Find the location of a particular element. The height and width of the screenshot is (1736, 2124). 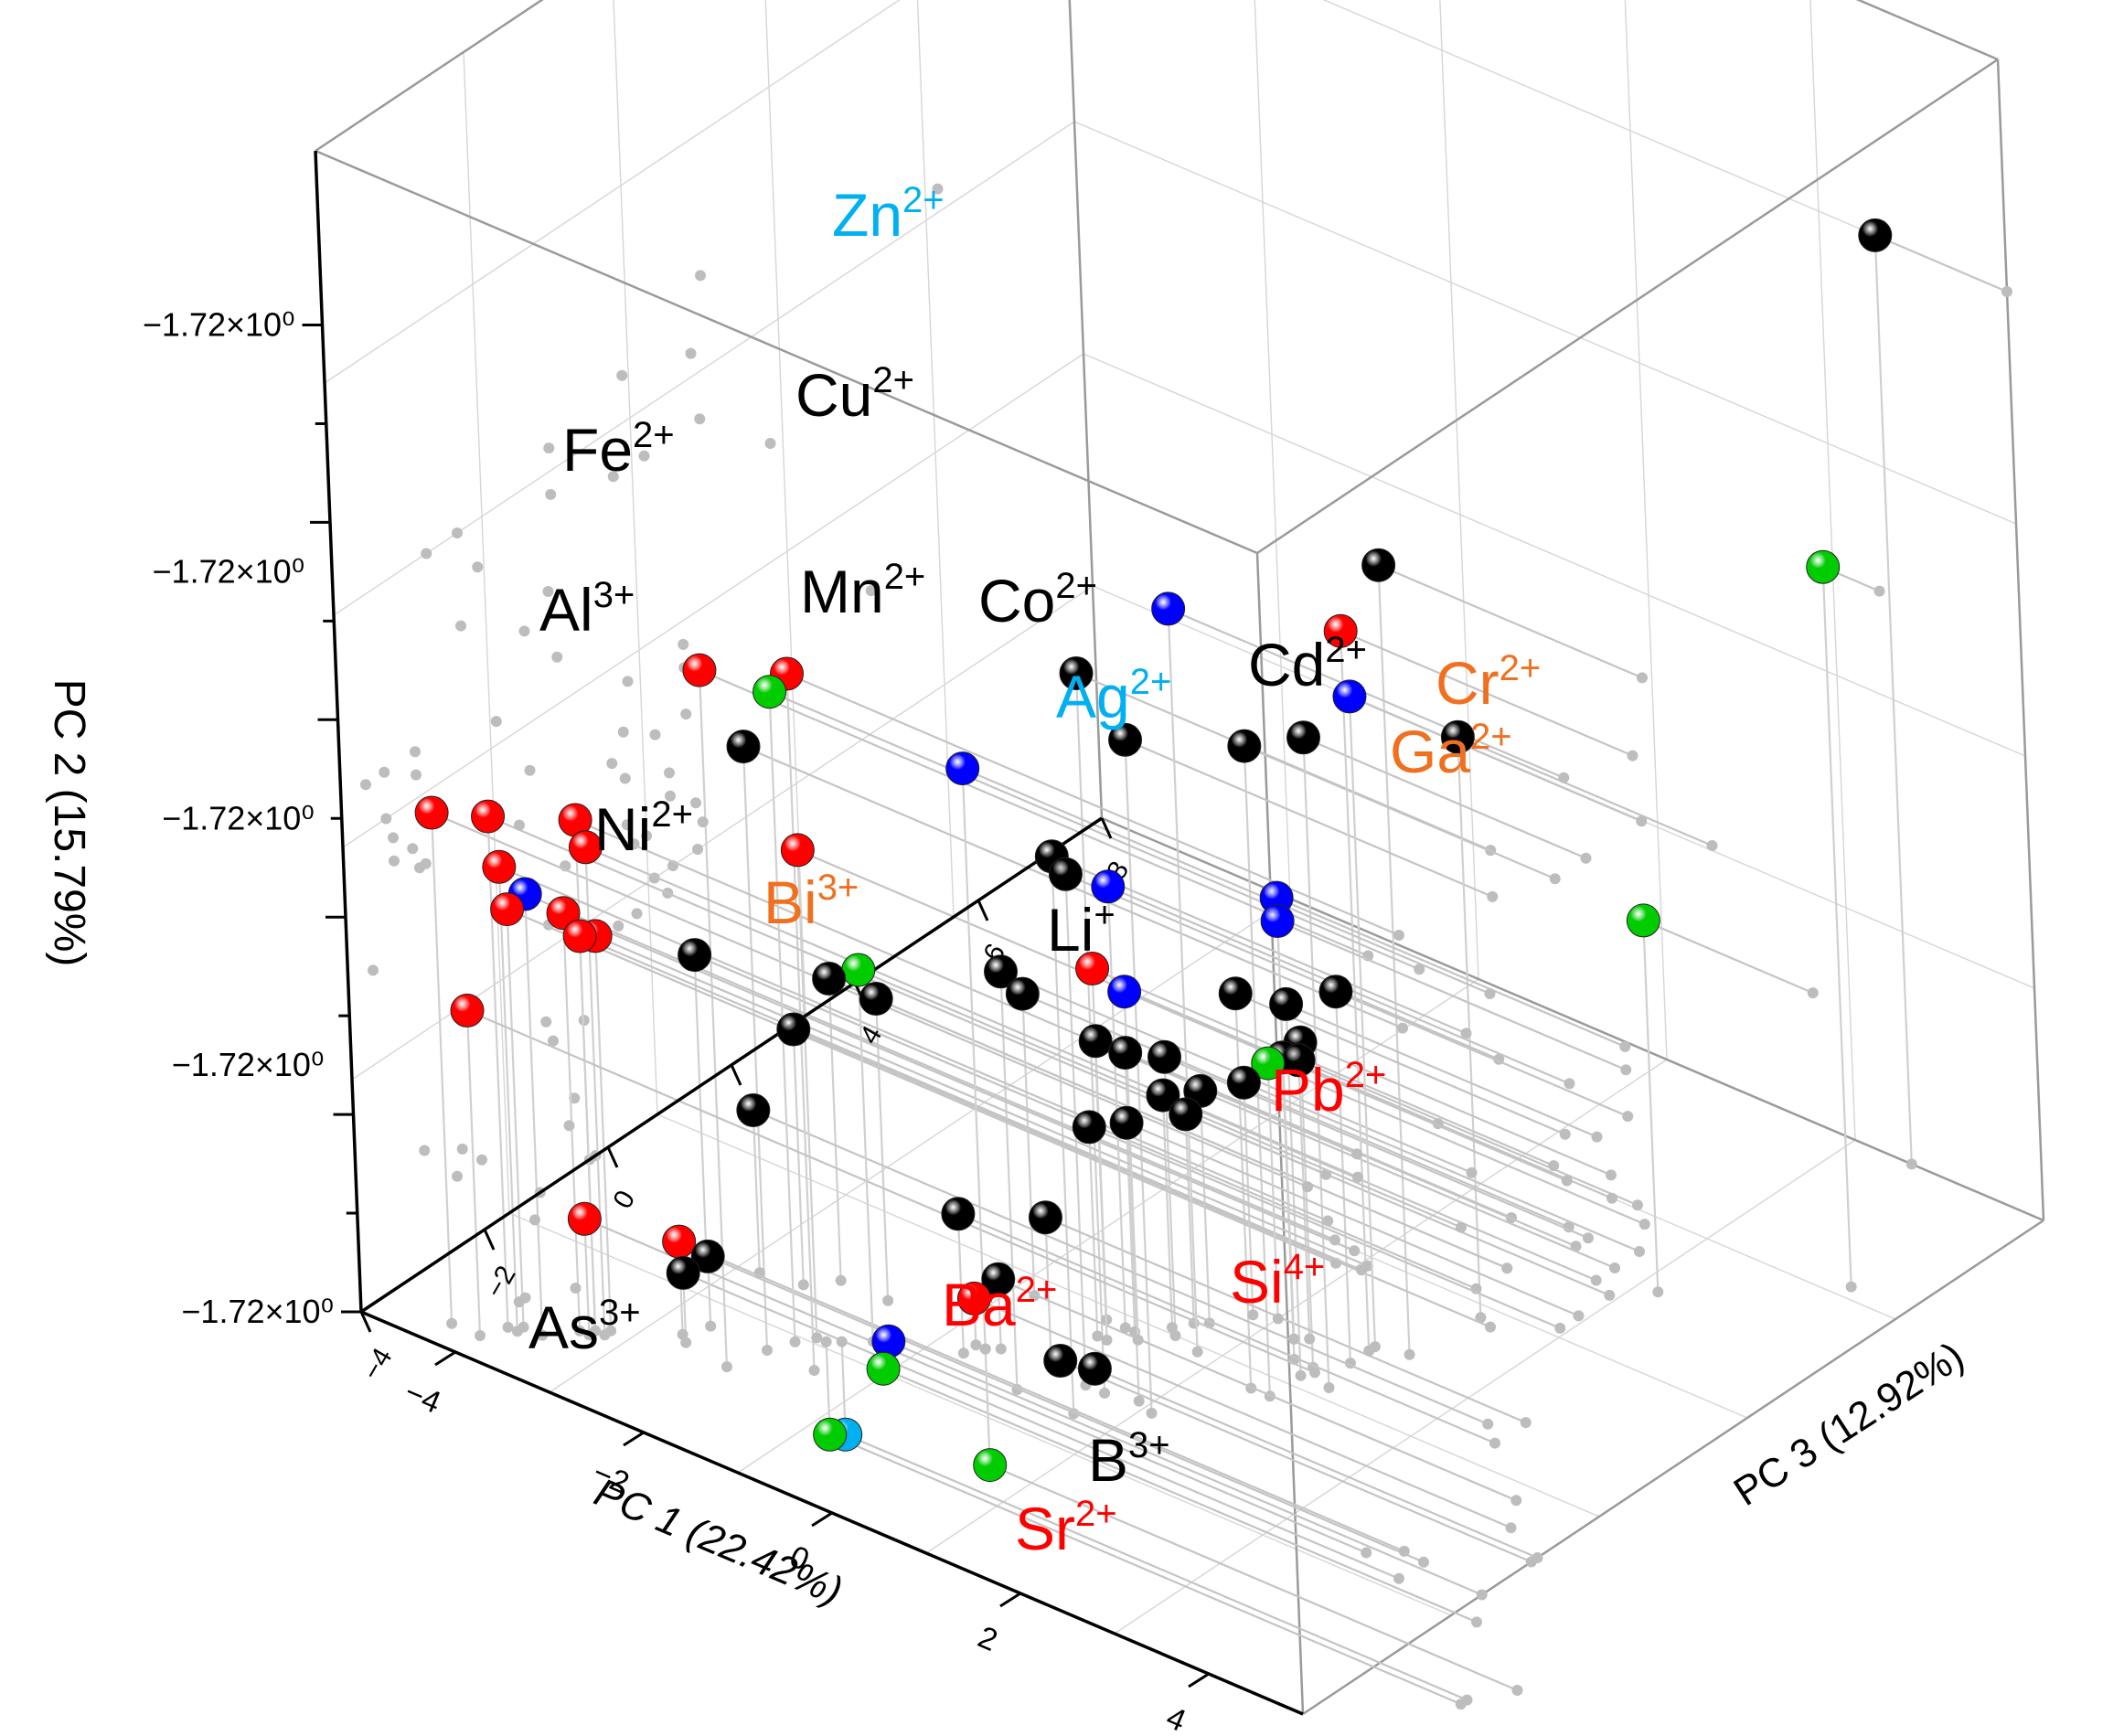

pc2-axis-line is located at coordinates (338, 731).